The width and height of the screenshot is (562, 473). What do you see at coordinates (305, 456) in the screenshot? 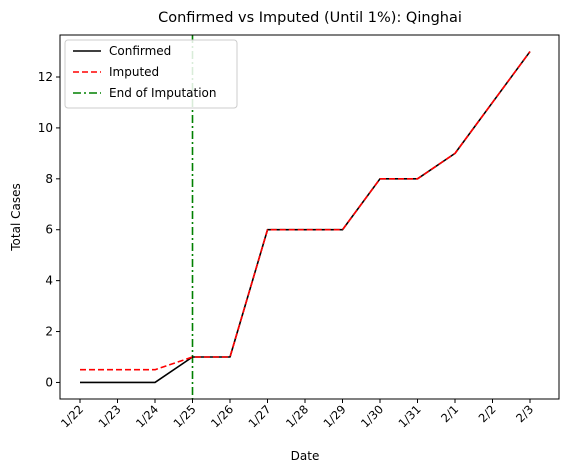
I see `x-axis-label: Date` at bounding box center [305, 456].